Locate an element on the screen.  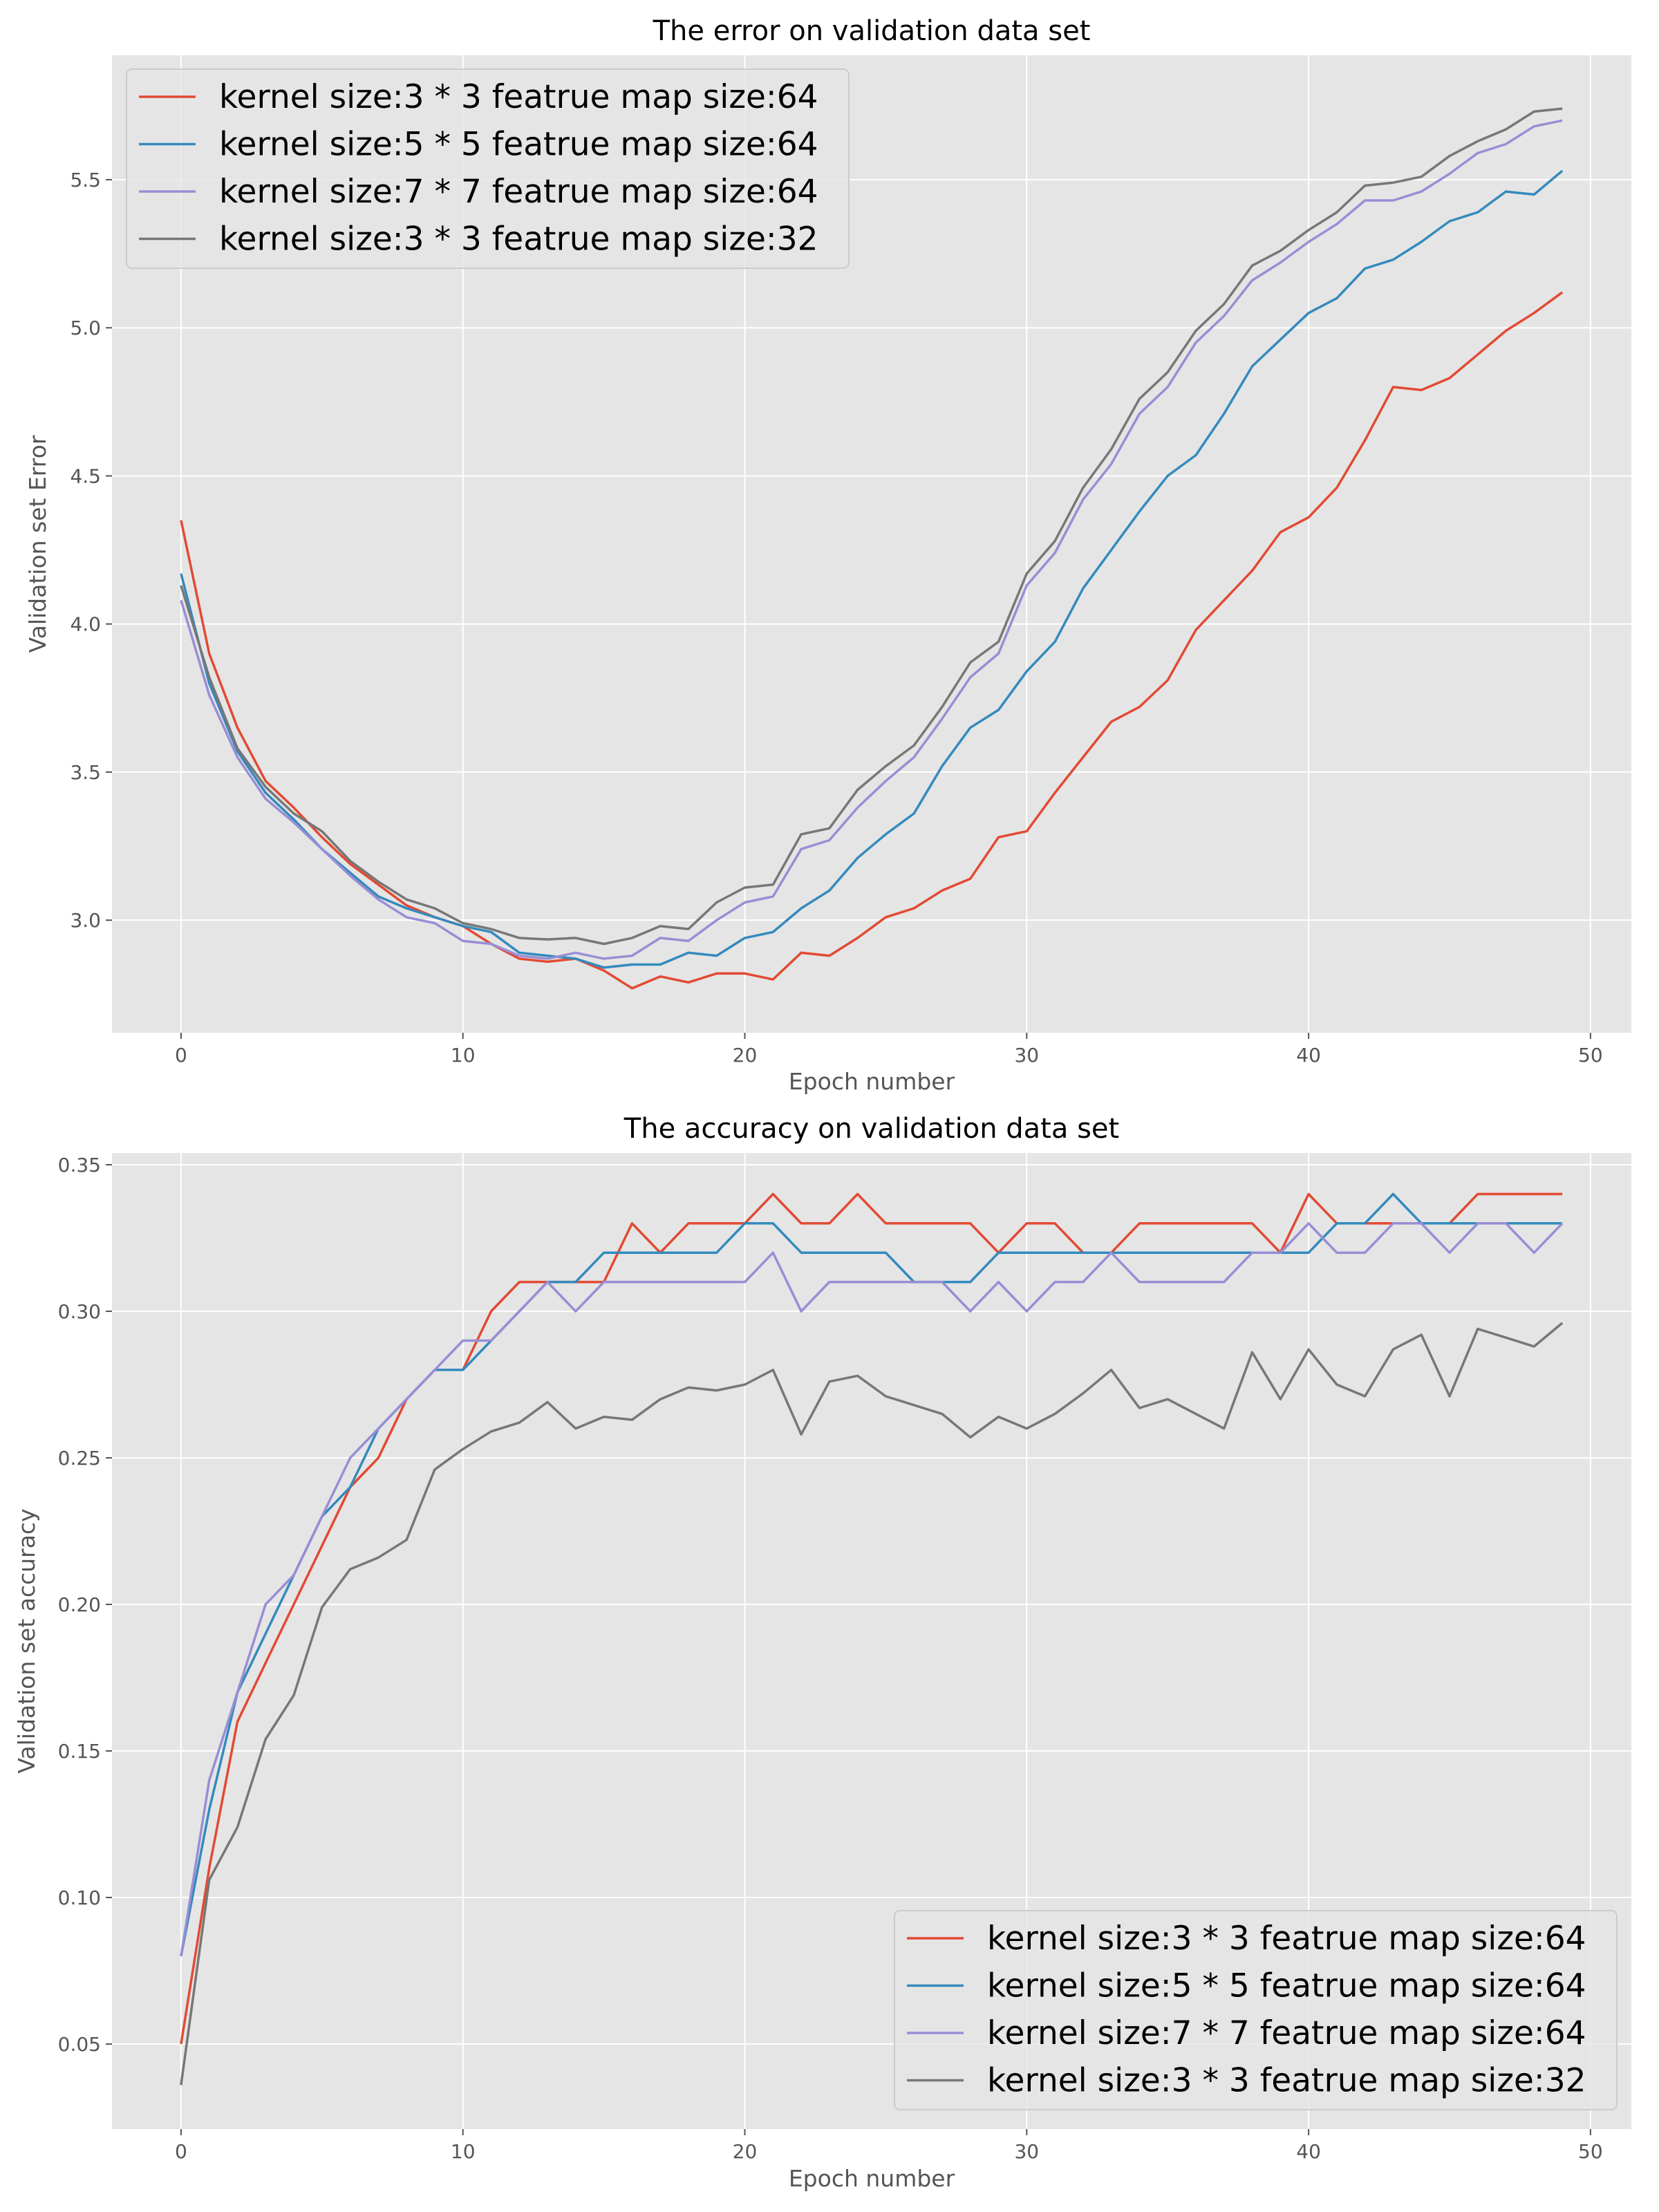
chart-title: The error on validation data set is located at coordinates (872, 31).